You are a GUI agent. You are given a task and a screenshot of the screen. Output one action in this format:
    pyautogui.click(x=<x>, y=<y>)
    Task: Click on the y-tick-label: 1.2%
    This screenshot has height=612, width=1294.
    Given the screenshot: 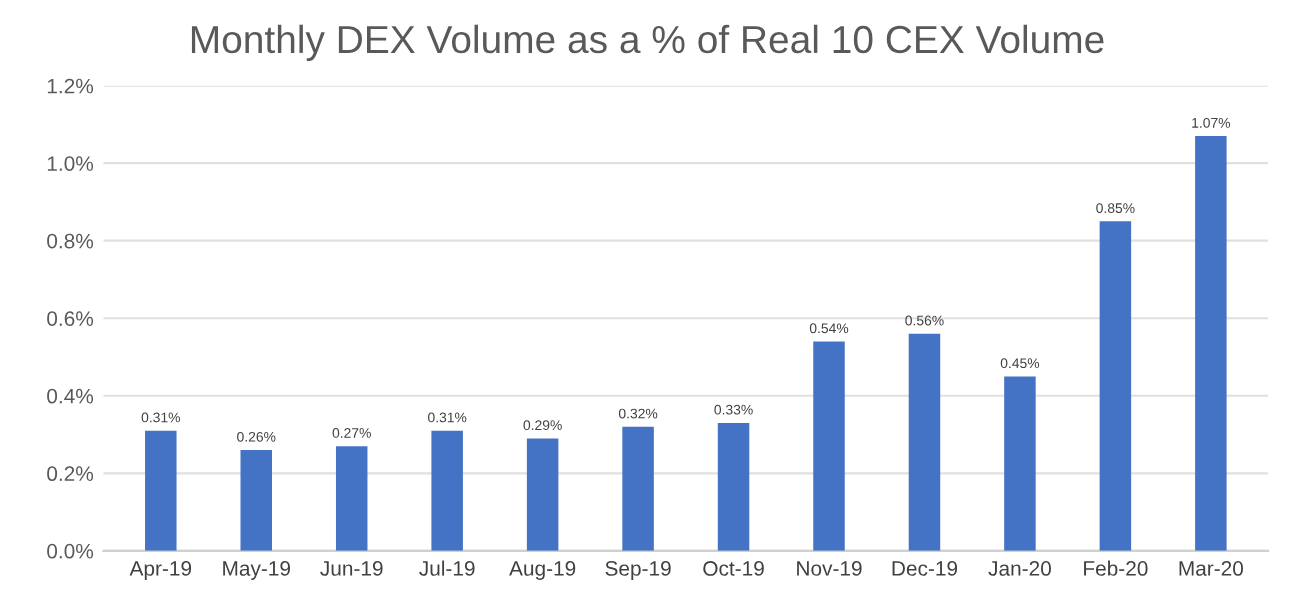 What is the action you would take?
    pyautogui.click(x=70, y=86)
    